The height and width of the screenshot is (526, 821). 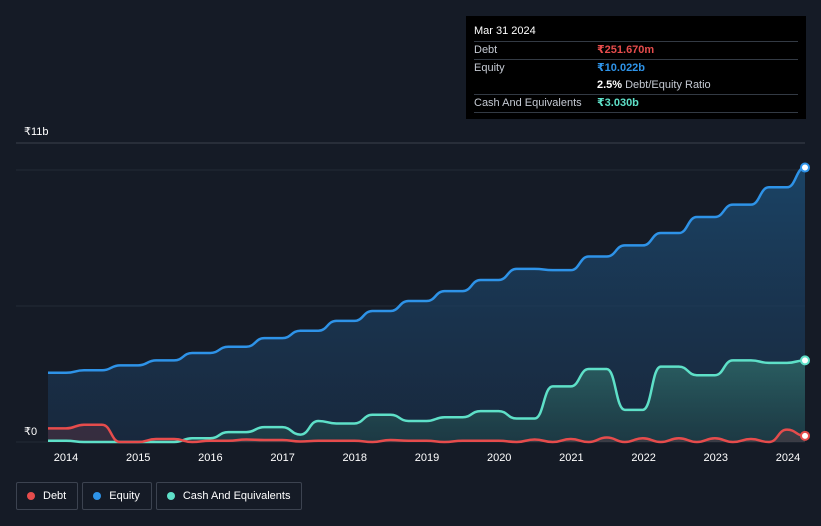 I want to click on tooltip-label: Cash And Equivalents, so click(x=528, y=103).